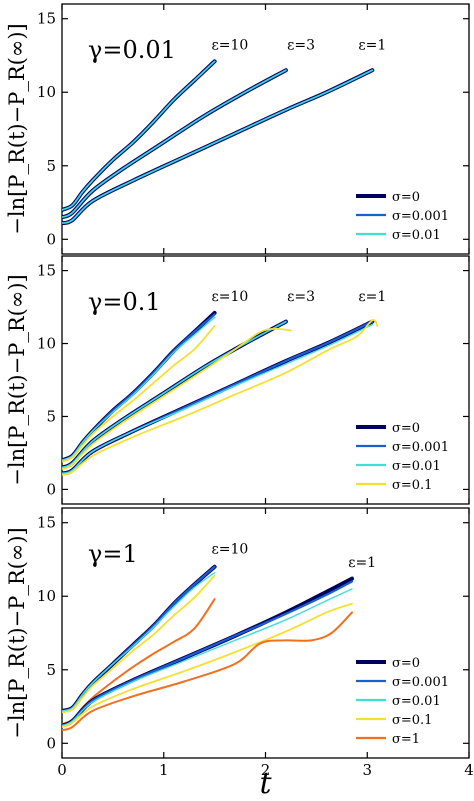  I want to click on x-tick-label: 0, so click(62, 770).